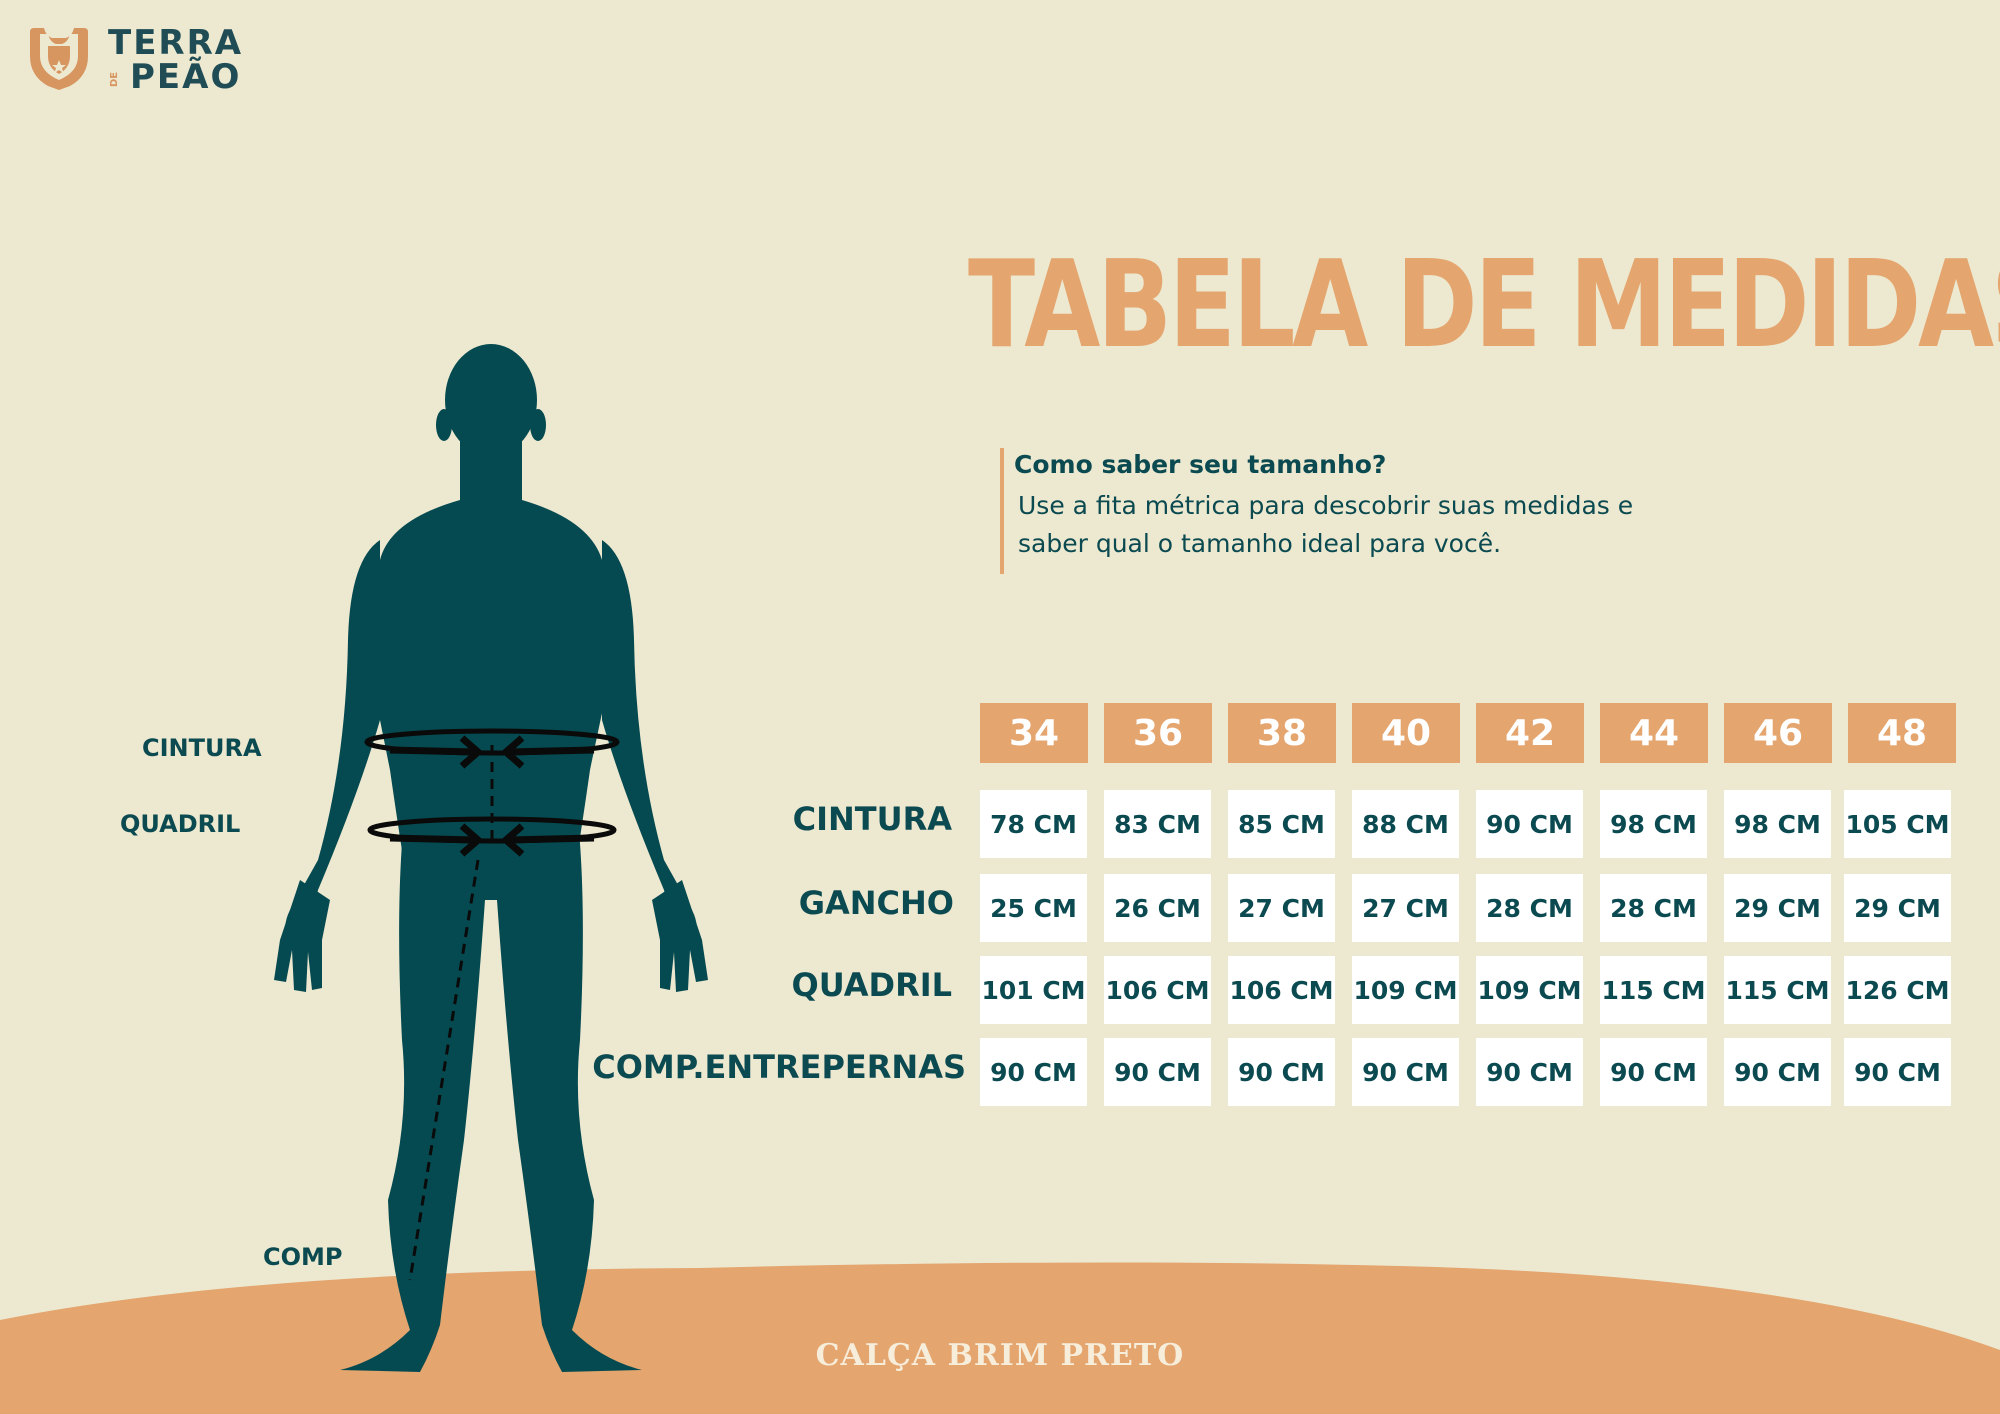  Describe the element at coordinates (1158, 733) in the screenshot. I see `size-header: 36` at that location.